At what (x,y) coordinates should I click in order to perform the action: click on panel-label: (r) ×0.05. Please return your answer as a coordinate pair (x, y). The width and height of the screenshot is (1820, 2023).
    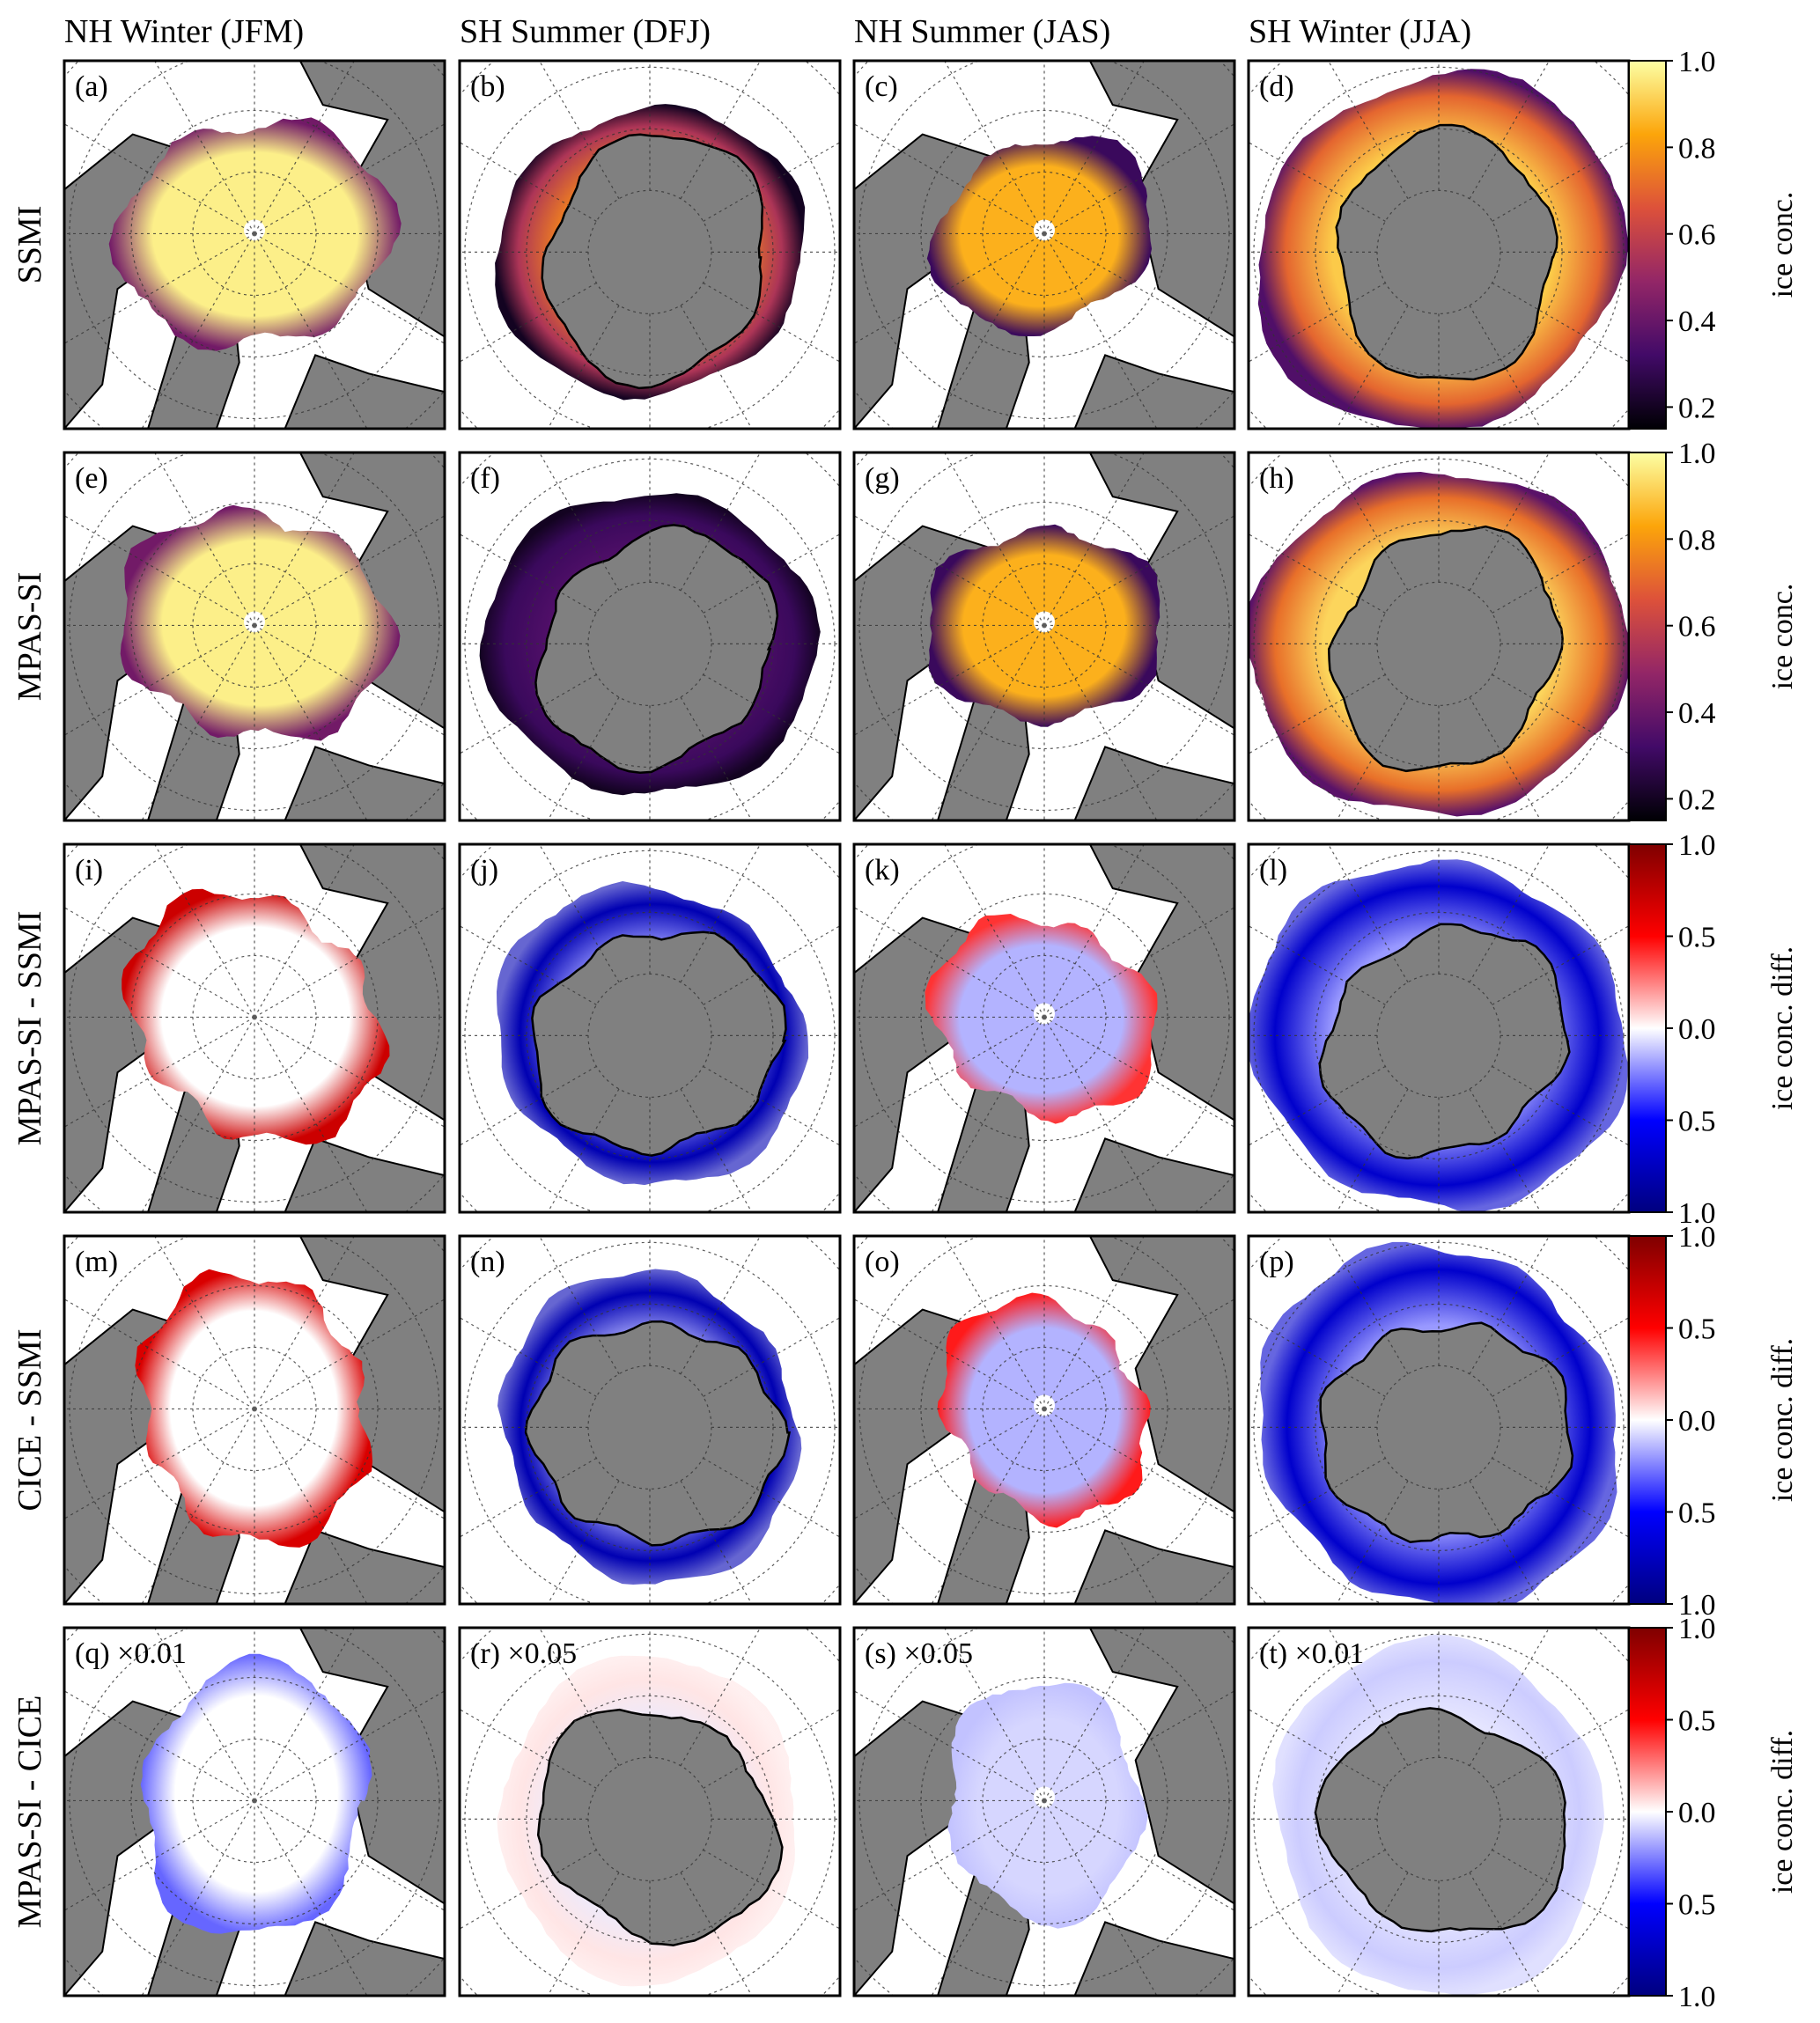
    Looking at the image, I should click on (523, 1654).